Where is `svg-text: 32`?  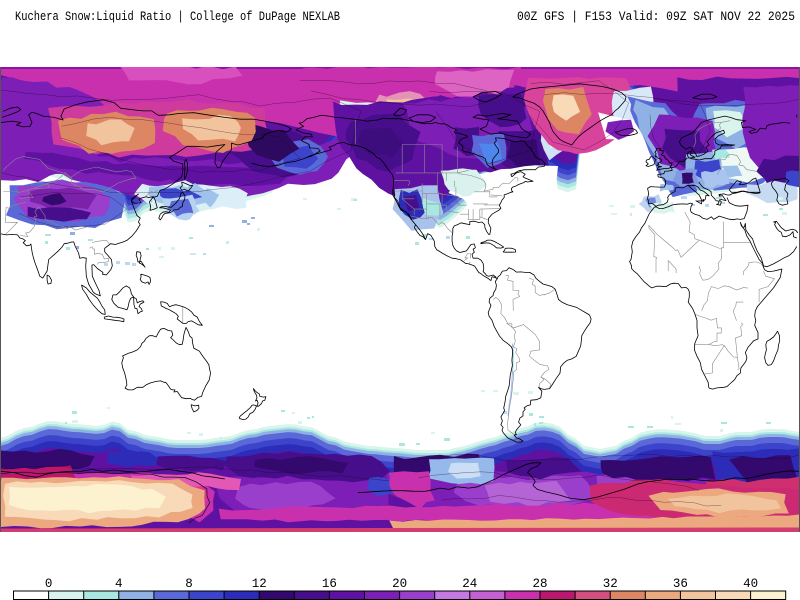
svg-text: 32 is located at coordinates (610, 584).